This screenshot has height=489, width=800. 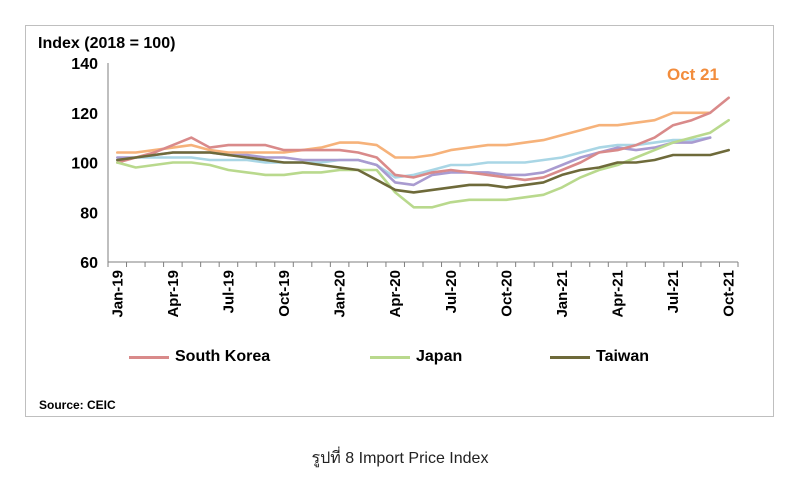 What do you see at coordinates (223, 356) in the screenshot?
I see `legend-label-south-korea: South Korea` at bounding box center [223, 356].